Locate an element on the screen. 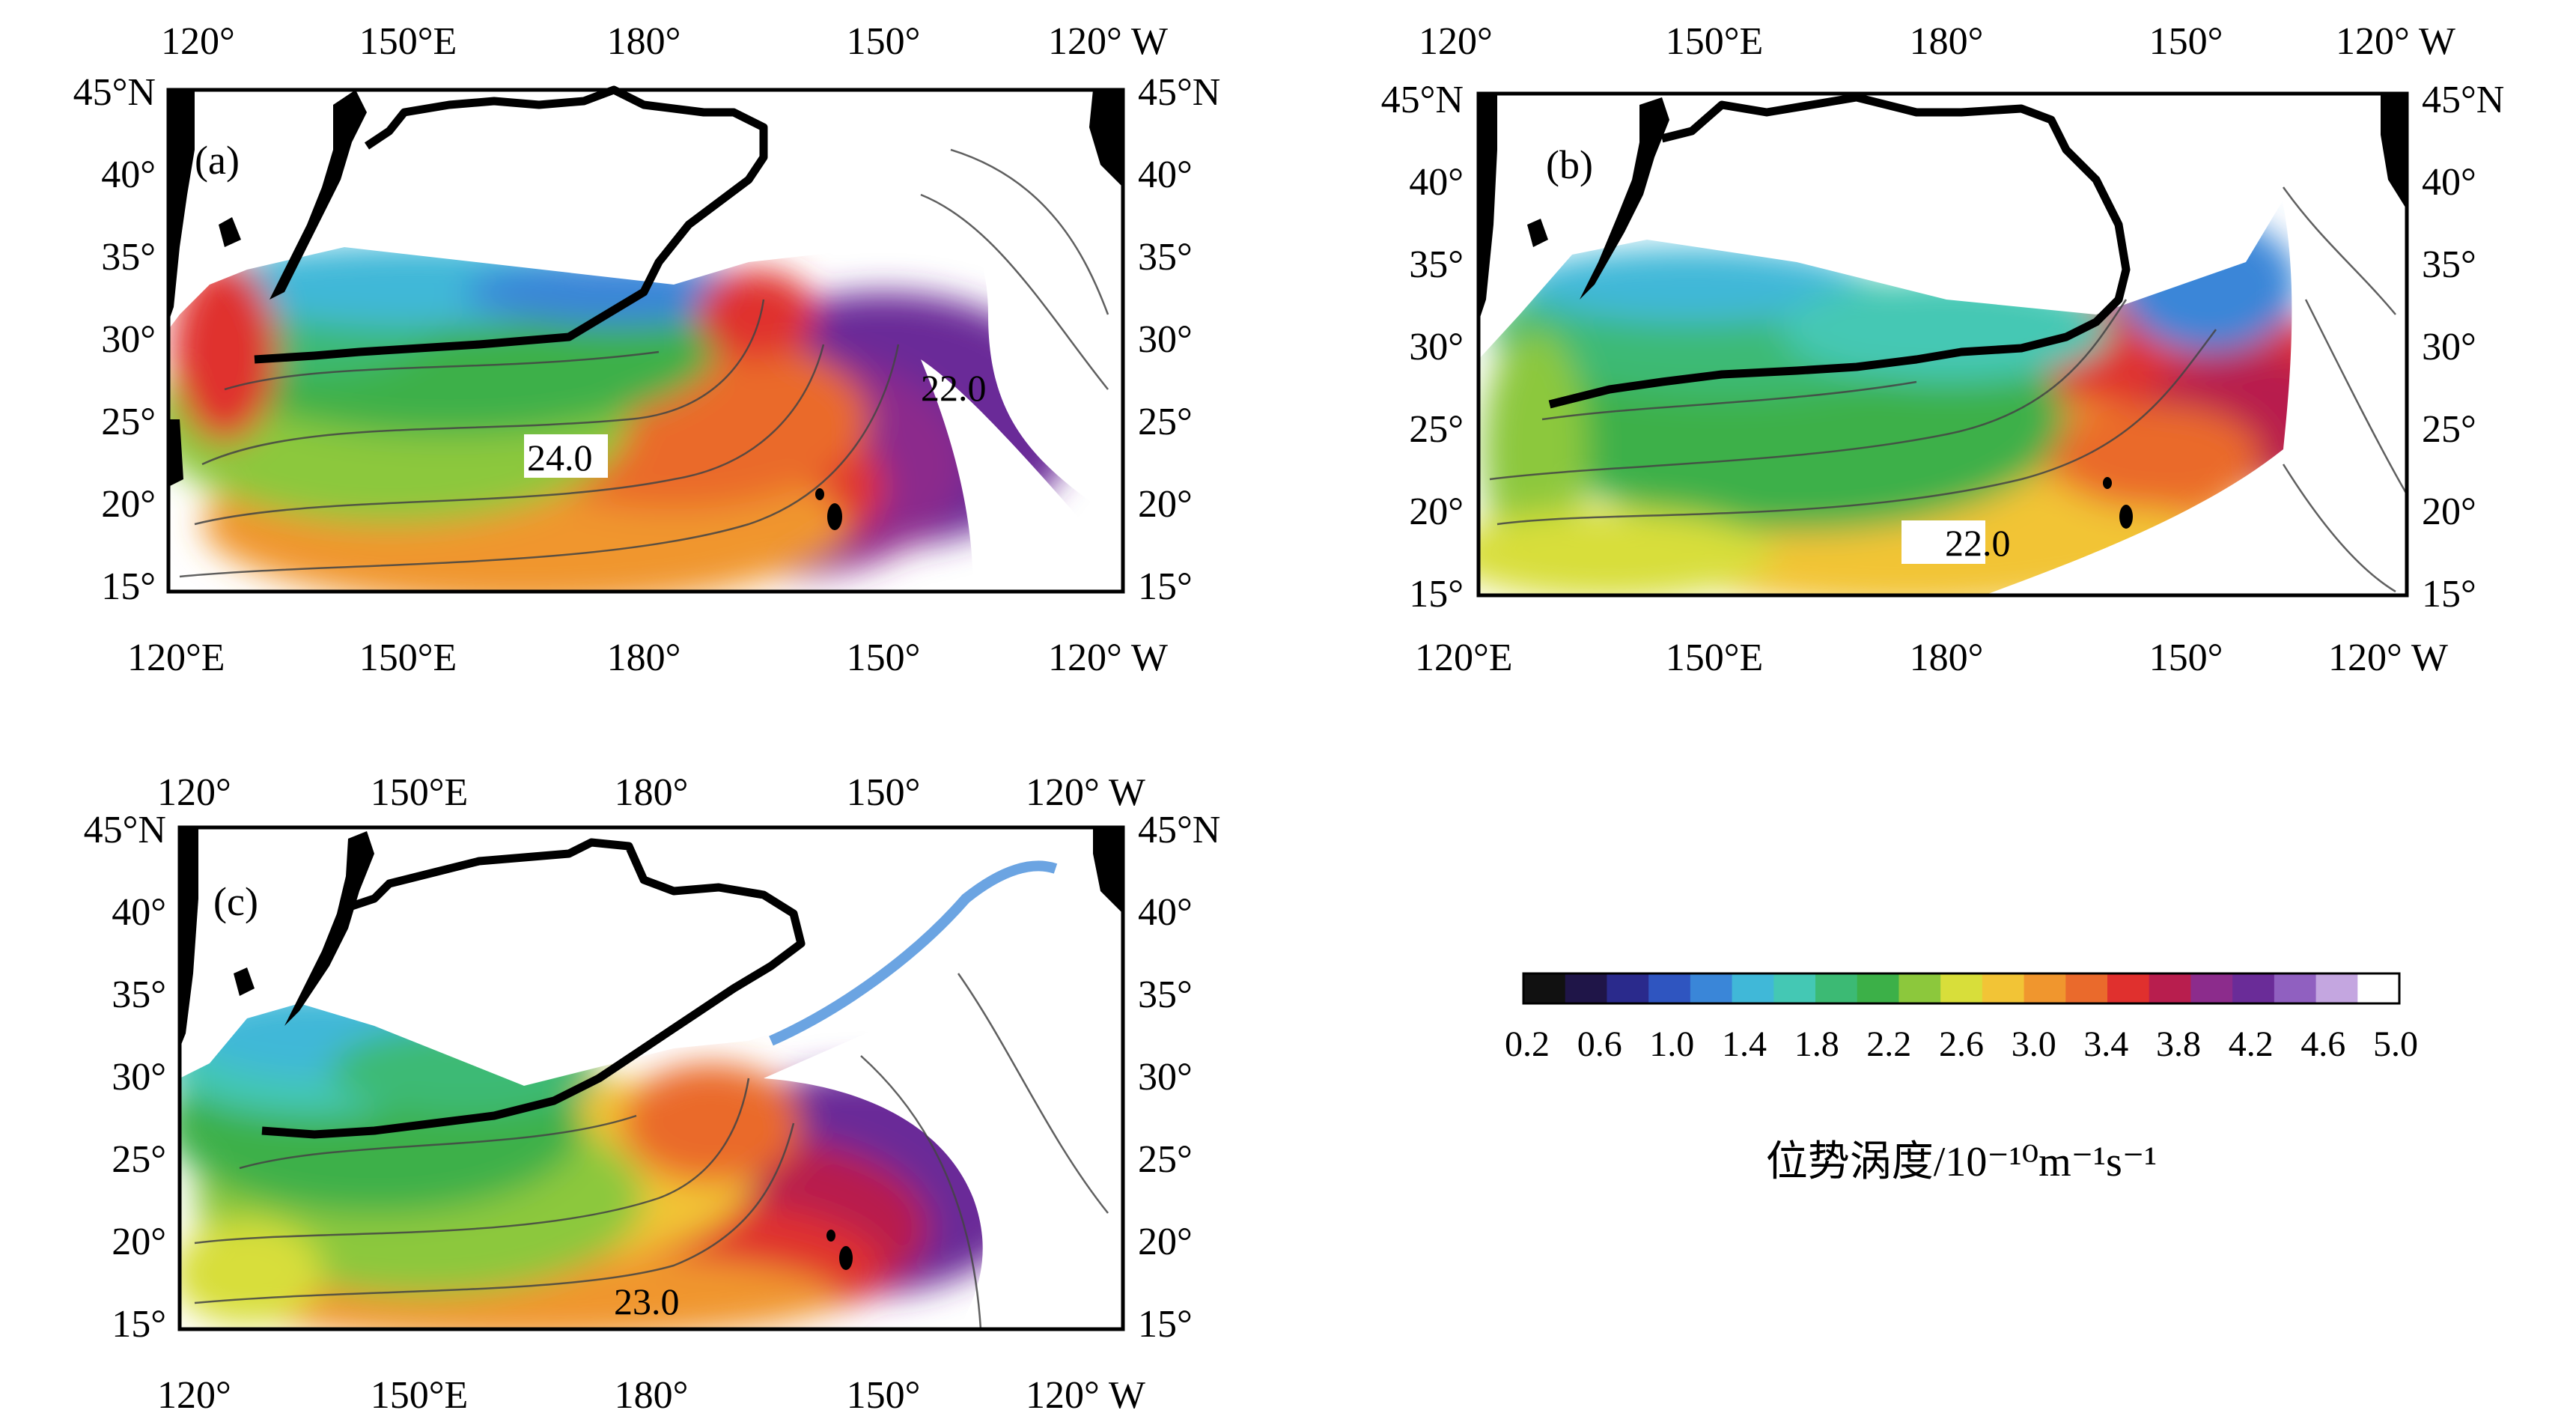  panel-c is located at coordinates (651, 1078).